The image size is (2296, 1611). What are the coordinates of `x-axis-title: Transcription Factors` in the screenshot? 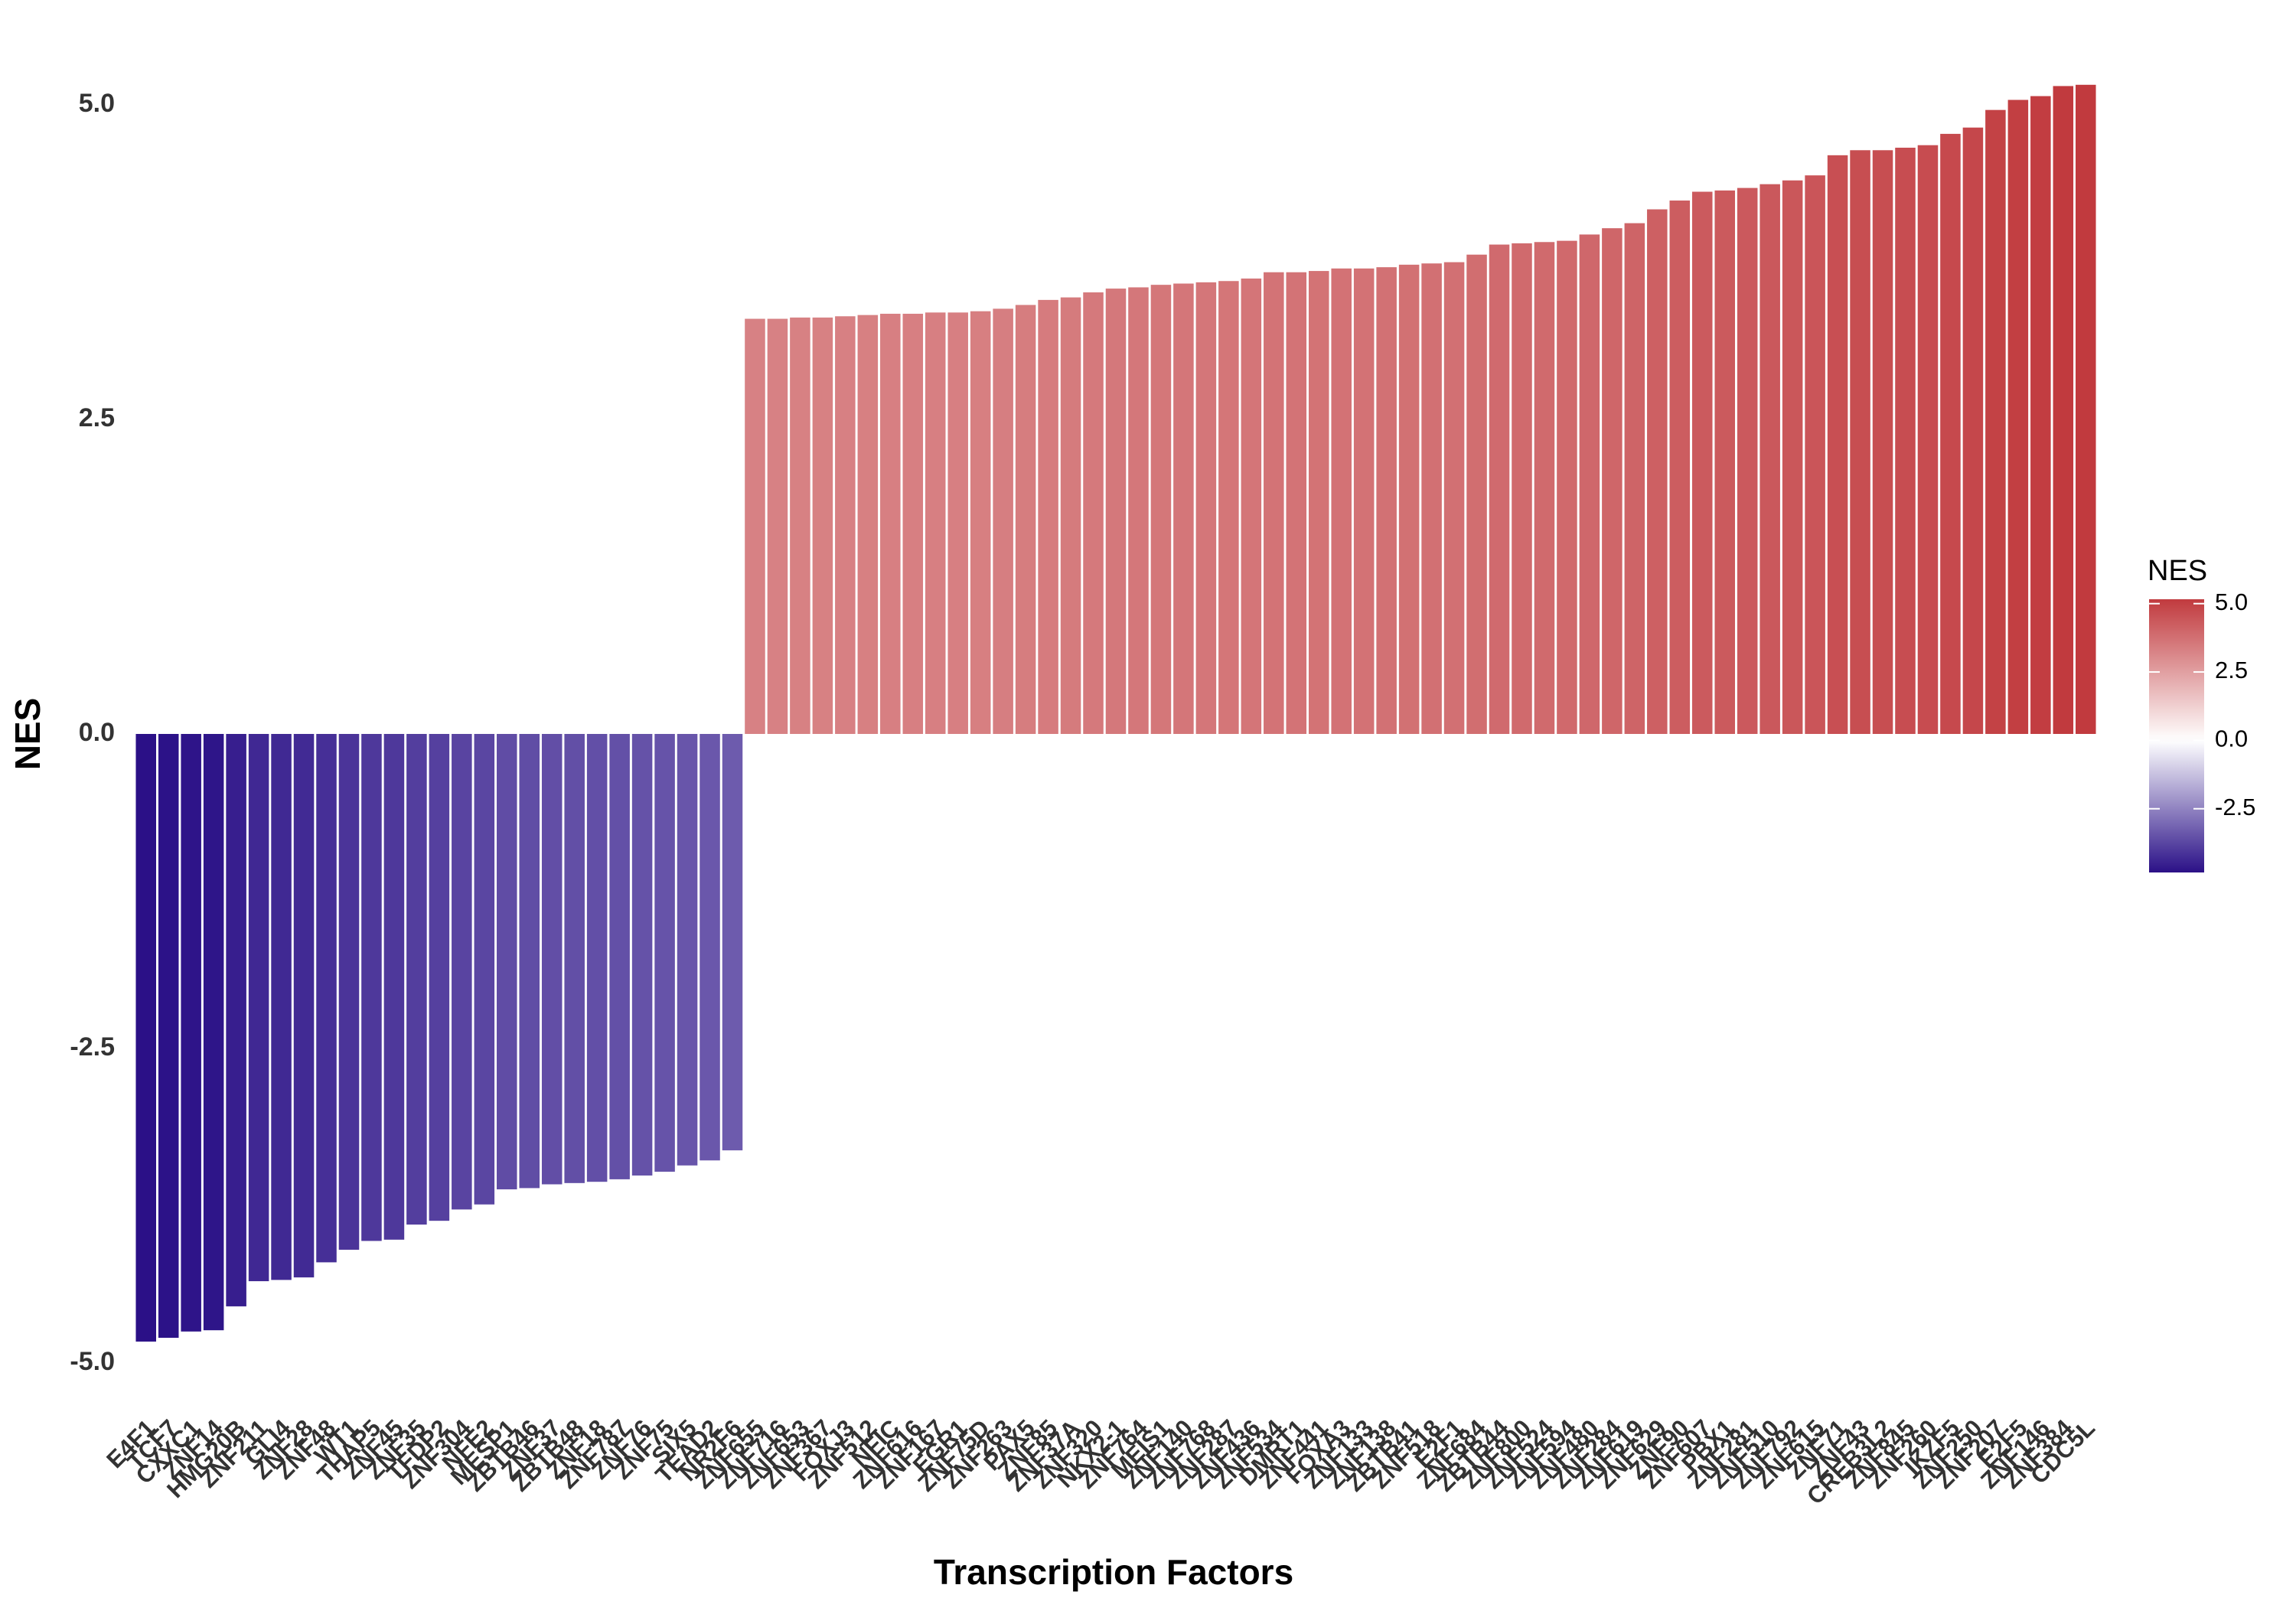 It's located at (1113, 1572).